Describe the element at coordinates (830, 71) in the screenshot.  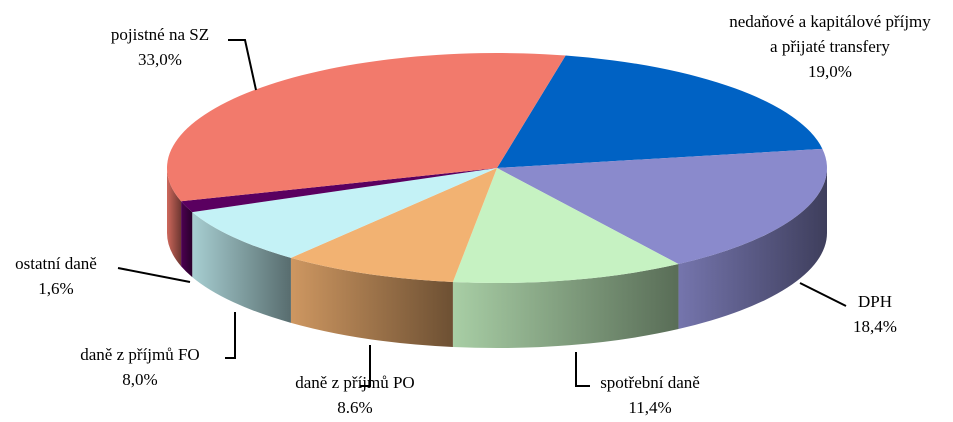
I see `value-label: 19,0%` at that location.